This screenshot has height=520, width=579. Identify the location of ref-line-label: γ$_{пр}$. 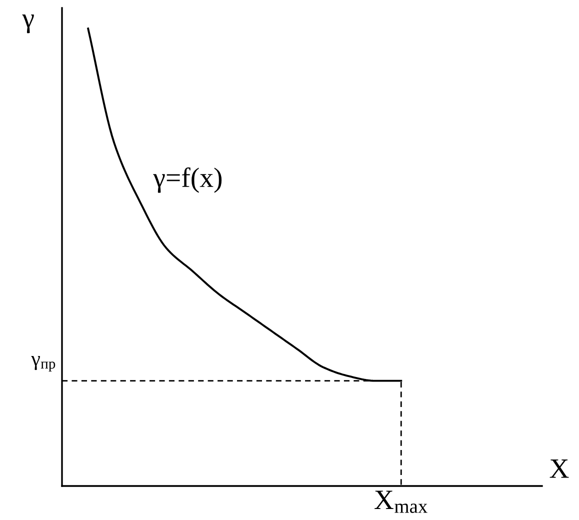
(43, 364).